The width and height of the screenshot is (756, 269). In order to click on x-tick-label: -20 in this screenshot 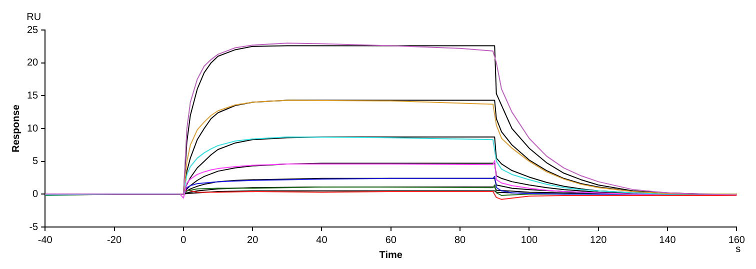, I will do `click(114, 240)`.